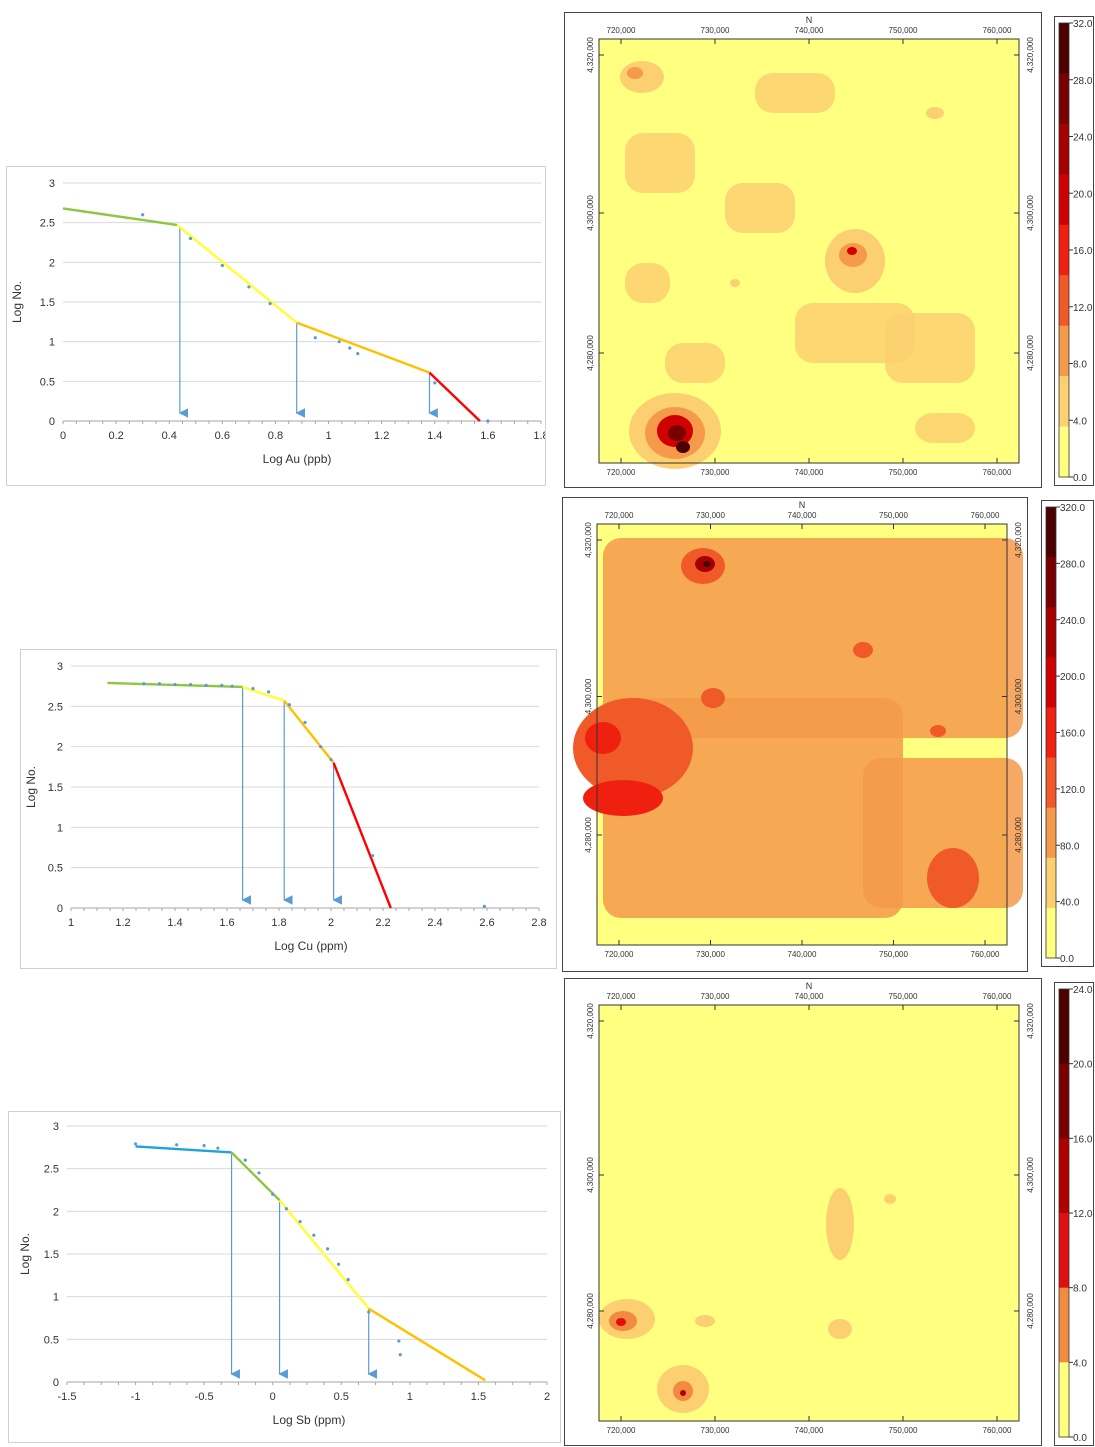  Describe the element at coordinates (619, 515) in the screenshot. I see `map-x-tick-label-top: 720,000` at that location.